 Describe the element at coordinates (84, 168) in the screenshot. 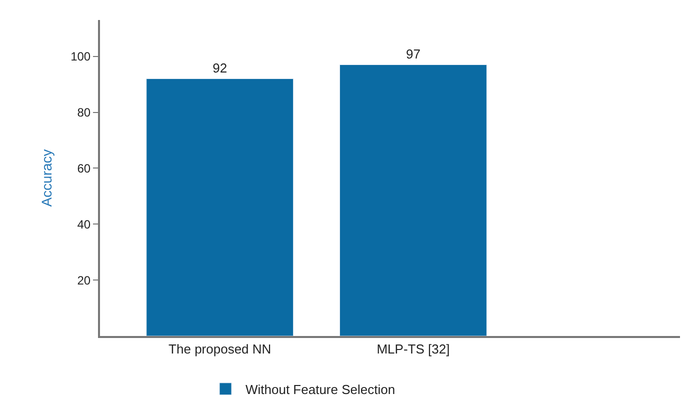

I see `y-tick-label: 60` at that location.